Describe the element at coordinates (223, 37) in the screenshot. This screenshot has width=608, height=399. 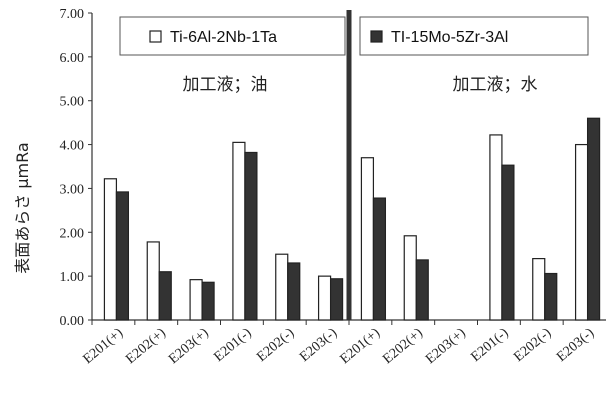
I see `legend-label-1: Ti-6Al-2Nb-1Ta` at that location.